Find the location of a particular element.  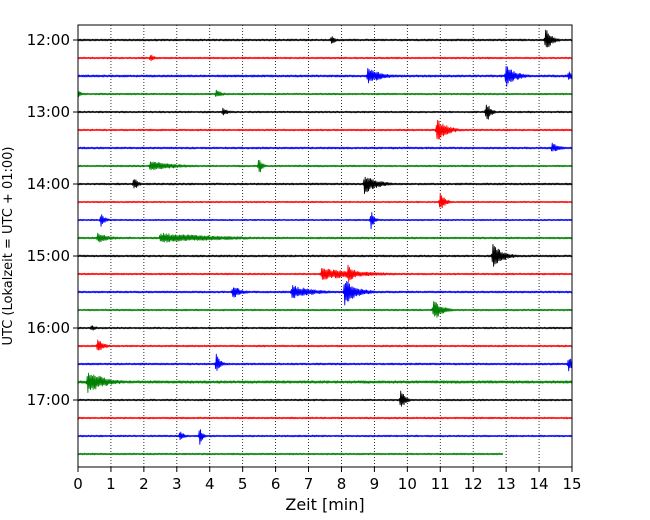

trace-13:15 is located at coordinates (325, 129).